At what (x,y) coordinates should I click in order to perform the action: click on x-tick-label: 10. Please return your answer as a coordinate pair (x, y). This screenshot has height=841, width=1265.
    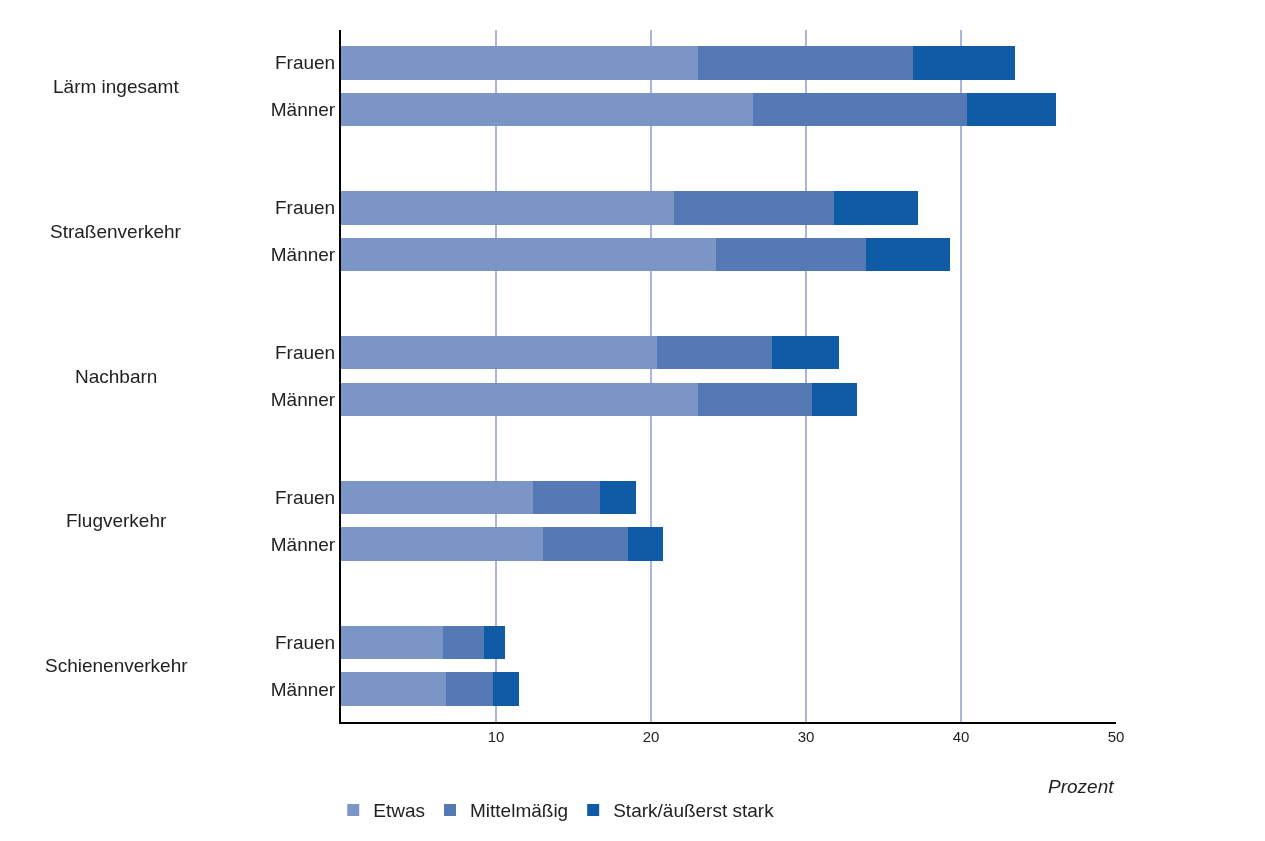
    Looking at the image, I should click on (496, 736).